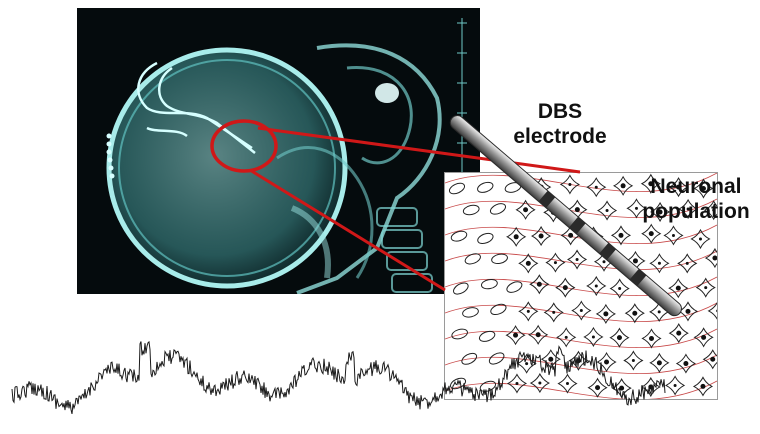 This screenshot has width=760, height=434. What do you see at coordinates (244, 146) in the screenshot?
I see `target-highlight-circle` at bounding box center [244, 146].